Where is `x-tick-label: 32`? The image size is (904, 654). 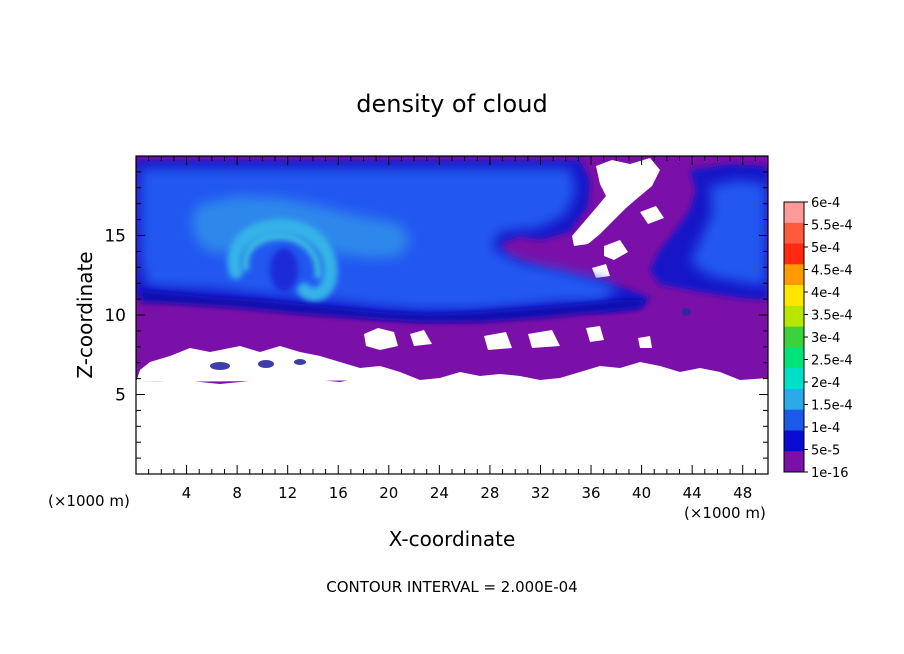 x-tick-label: 32 is located at coordinates (540, 493).